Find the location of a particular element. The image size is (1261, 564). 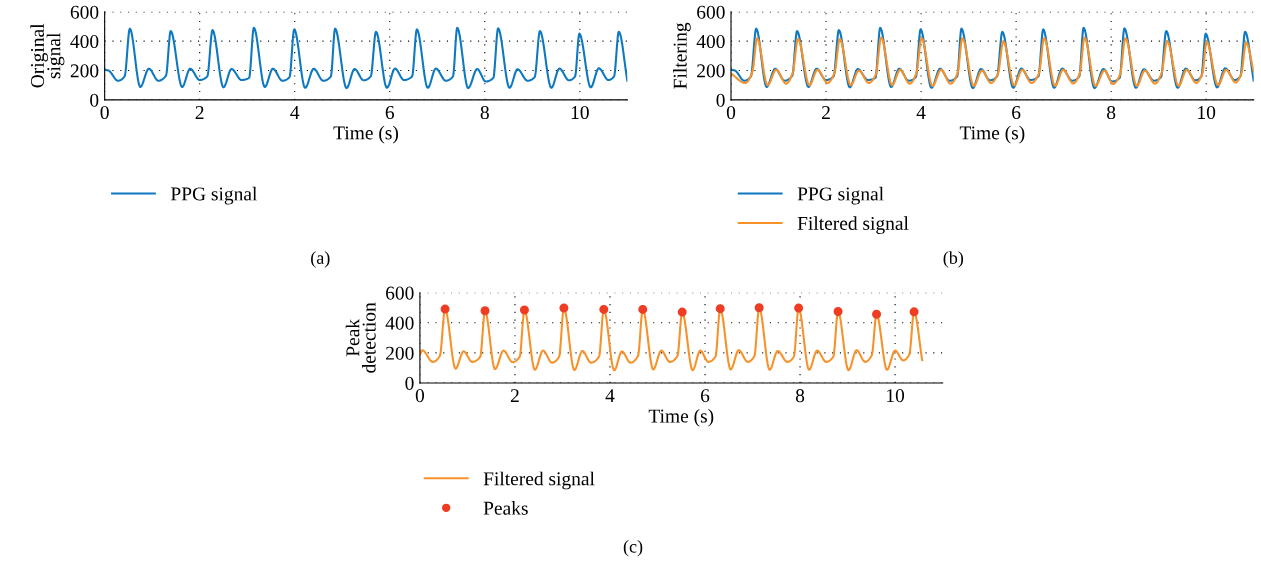

y-axis-title: Filtering is located at coordinates (682, 55).